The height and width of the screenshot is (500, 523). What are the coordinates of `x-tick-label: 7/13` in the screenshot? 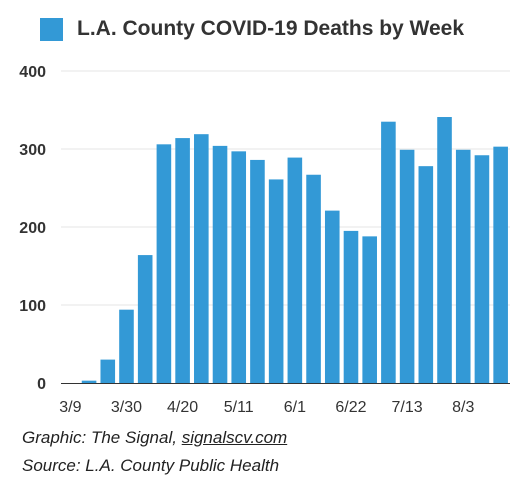 It's located at (407, 407).